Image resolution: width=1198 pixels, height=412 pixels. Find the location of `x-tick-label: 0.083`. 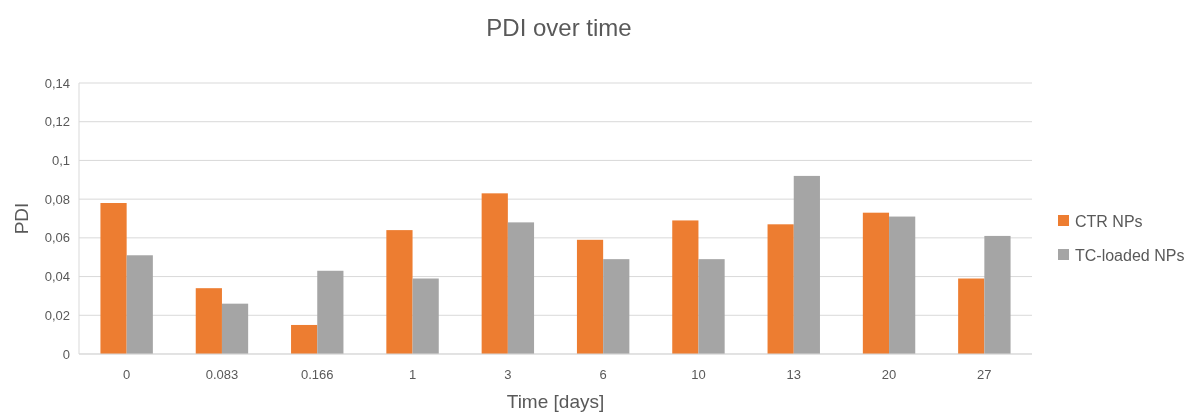

x-tick-label: 0.083 is located at coordinates (222, 374).